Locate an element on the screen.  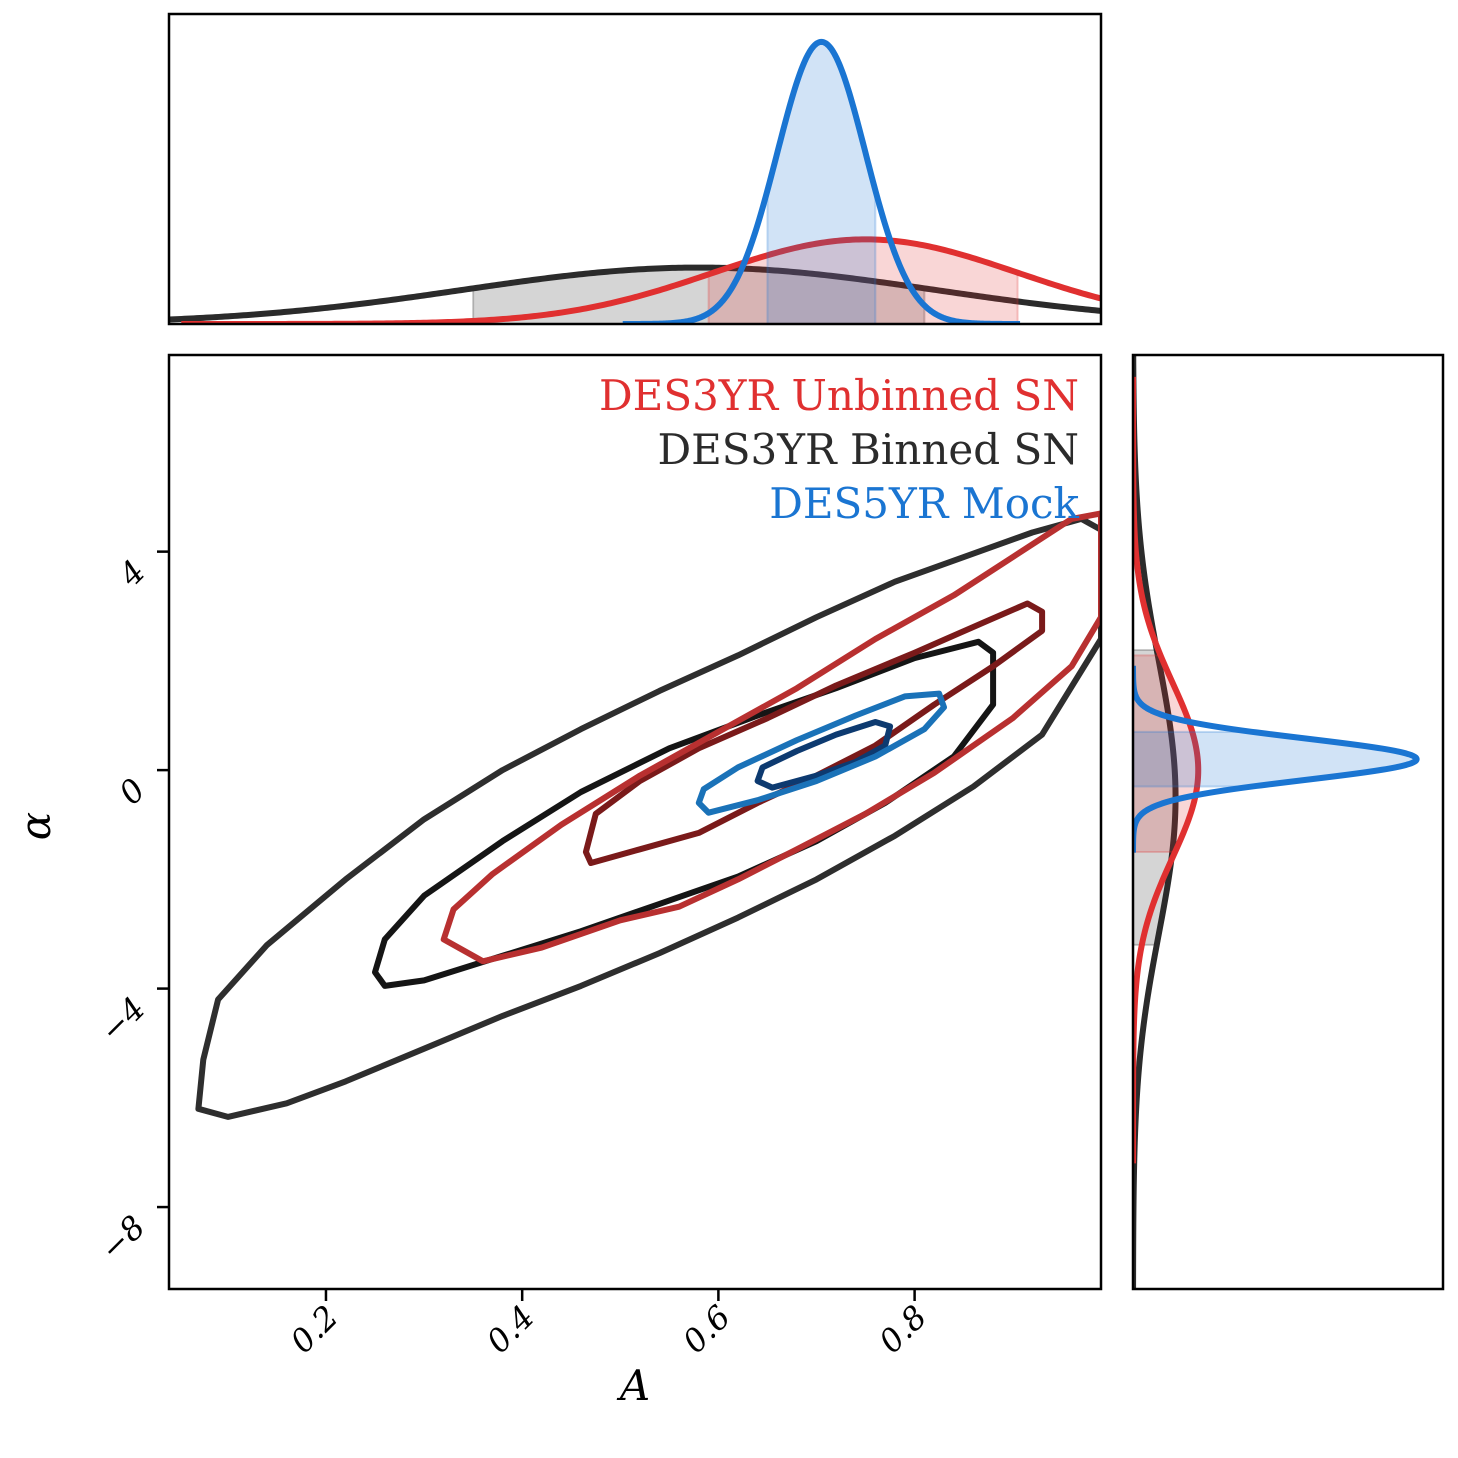
marginal-a-panel is located at coordinates (635, 181).